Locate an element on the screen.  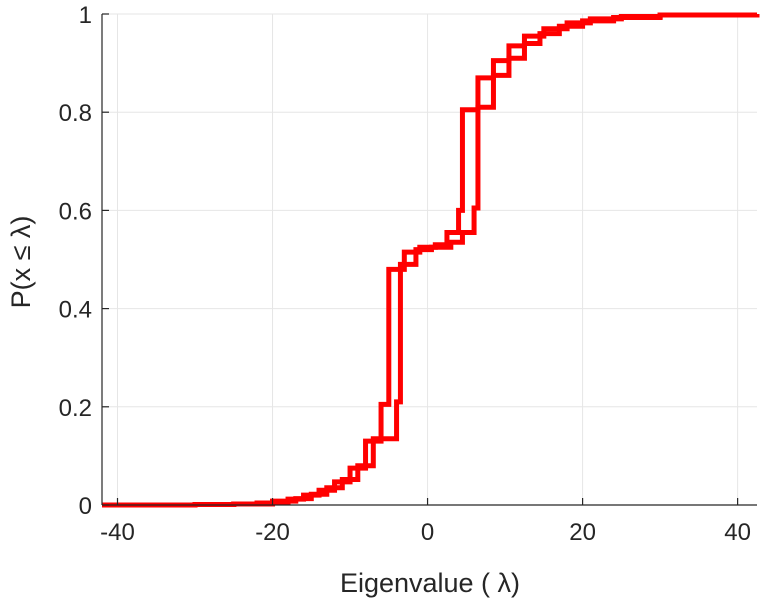
x-tick-label-4: 40 is located at coordinates (737, 532).